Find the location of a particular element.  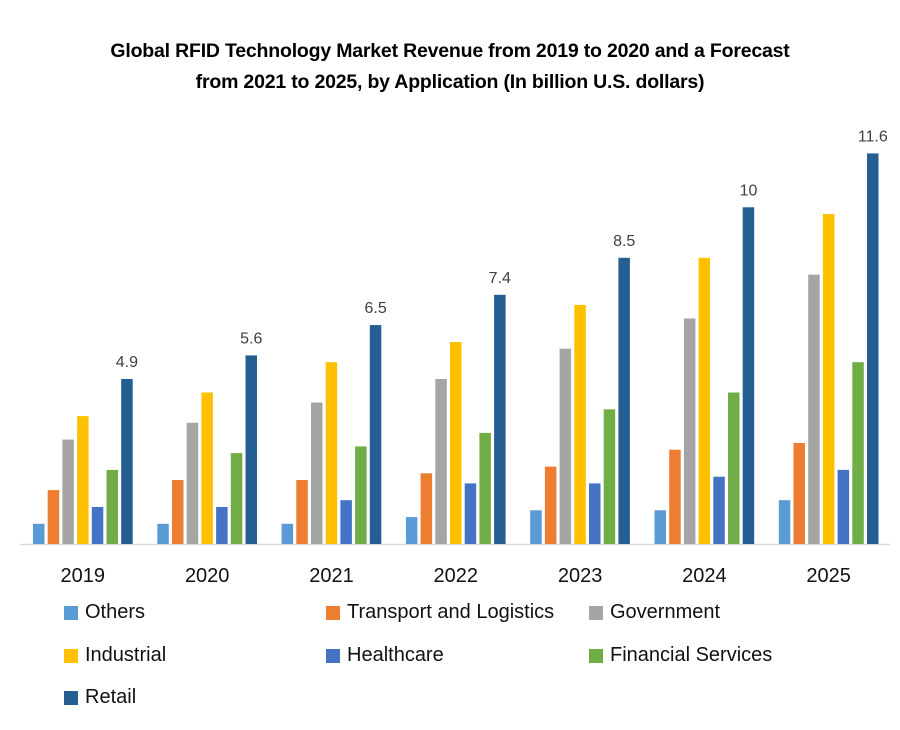

bar-others-2022 is located at coordinates (411, 530).